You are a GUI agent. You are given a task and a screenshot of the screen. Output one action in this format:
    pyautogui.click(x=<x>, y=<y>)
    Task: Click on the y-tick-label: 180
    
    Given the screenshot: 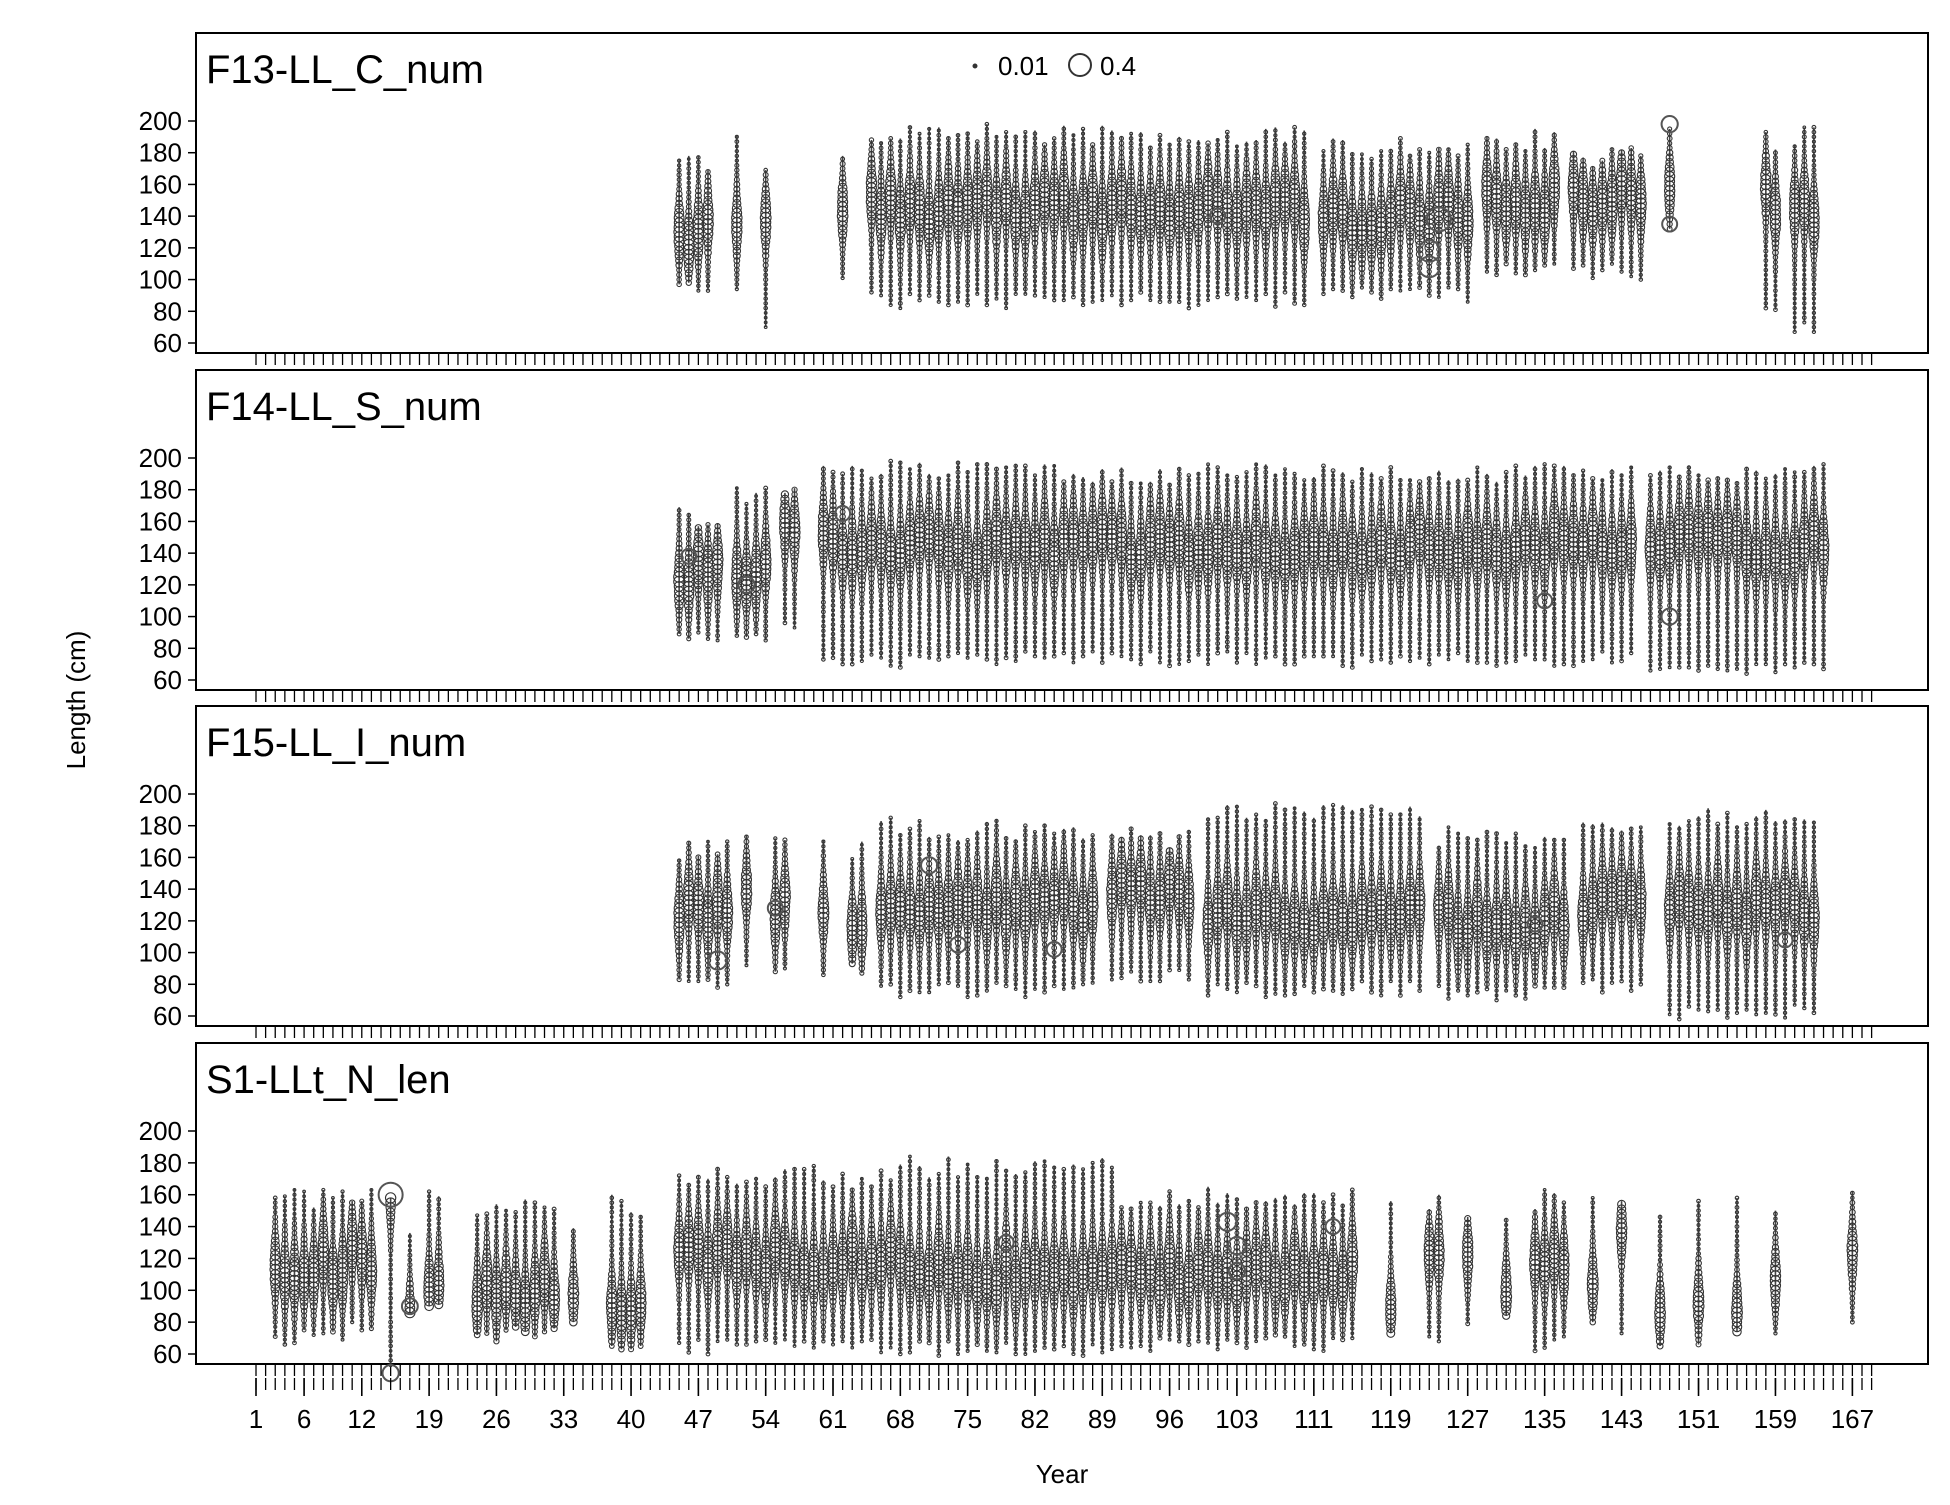 What is the action you would take?
    pyautogui.click(x=160, y=490)
    